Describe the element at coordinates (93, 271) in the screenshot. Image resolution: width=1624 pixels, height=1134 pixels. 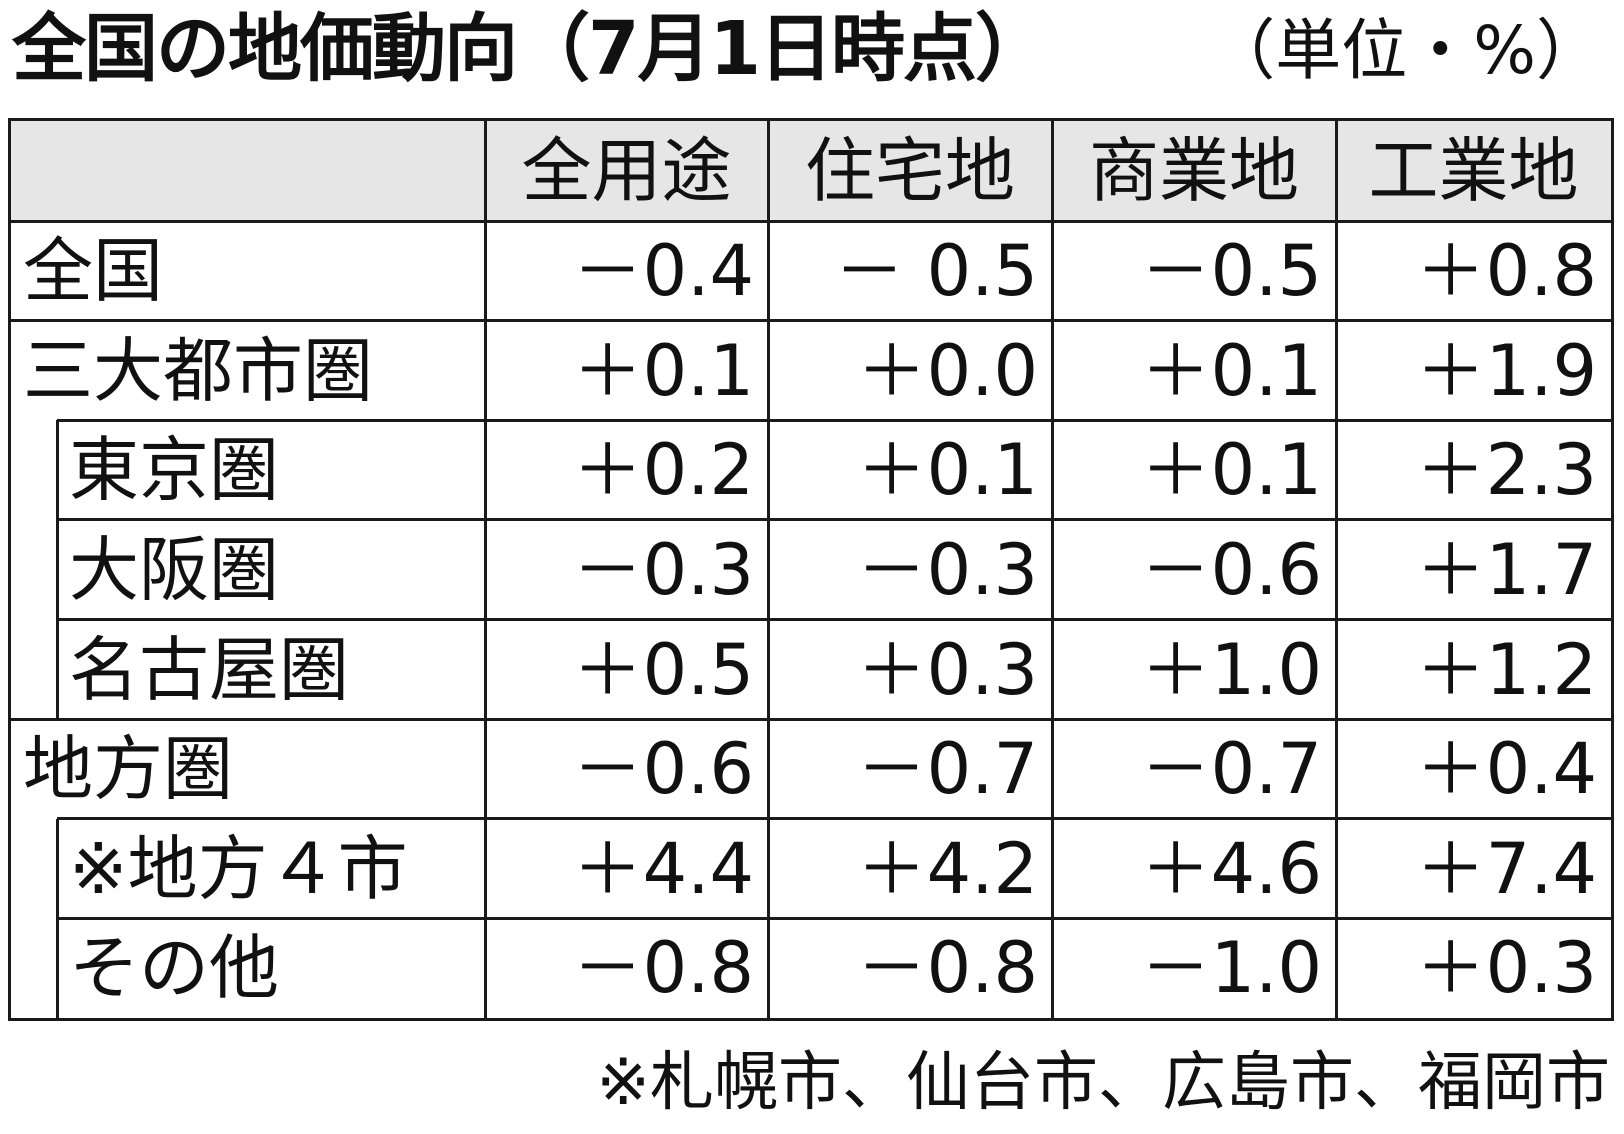
I see `row-label: 全国` at that location.